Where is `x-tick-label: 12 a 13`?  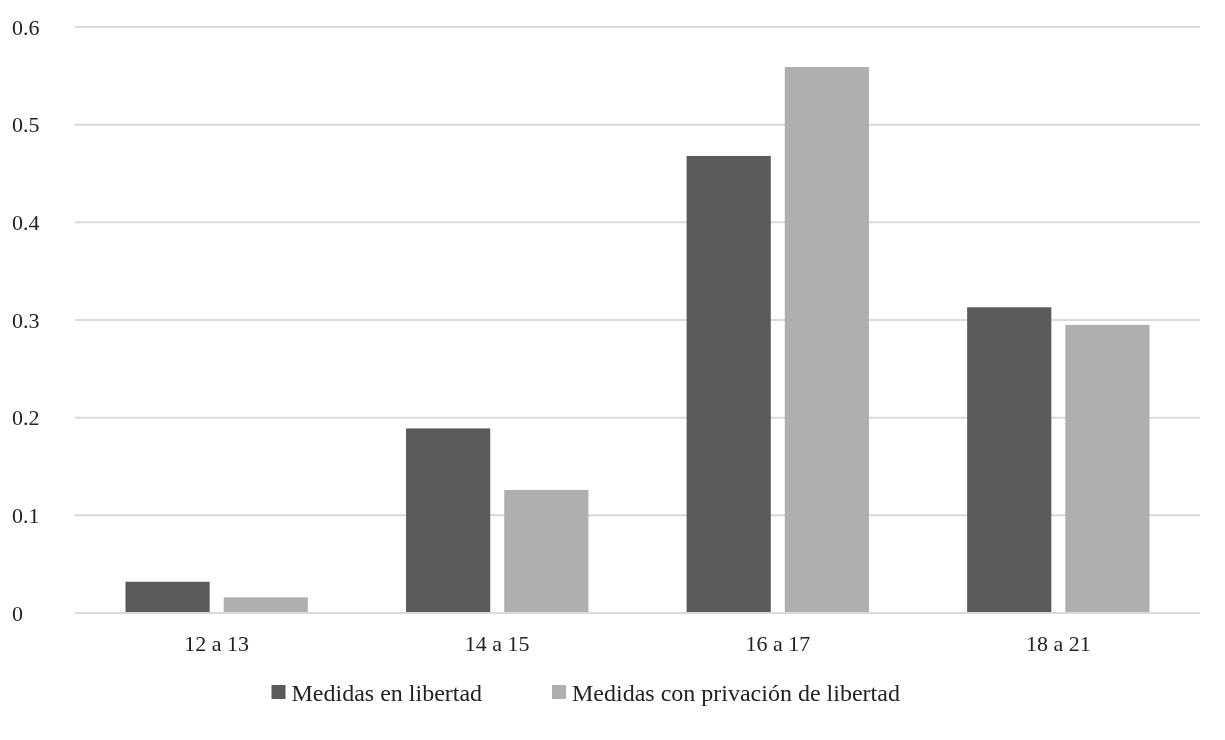
x-tick-label: 12 a 13 is located at coordinates (217, 643).